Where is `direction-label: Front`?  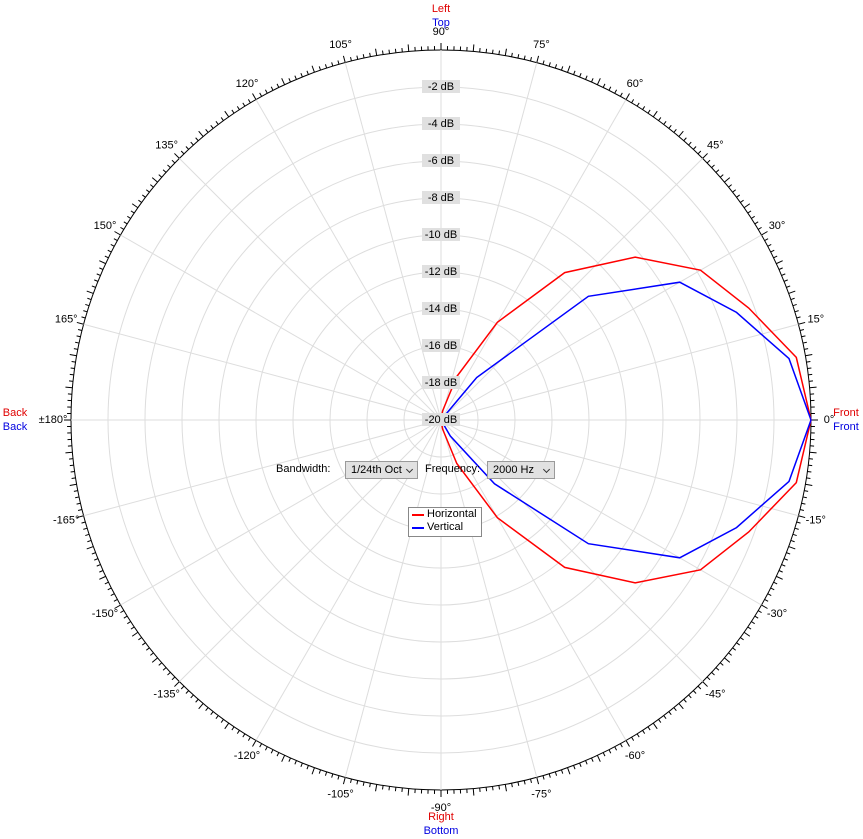
direction-label: Front is located at coordinates (846, 427).